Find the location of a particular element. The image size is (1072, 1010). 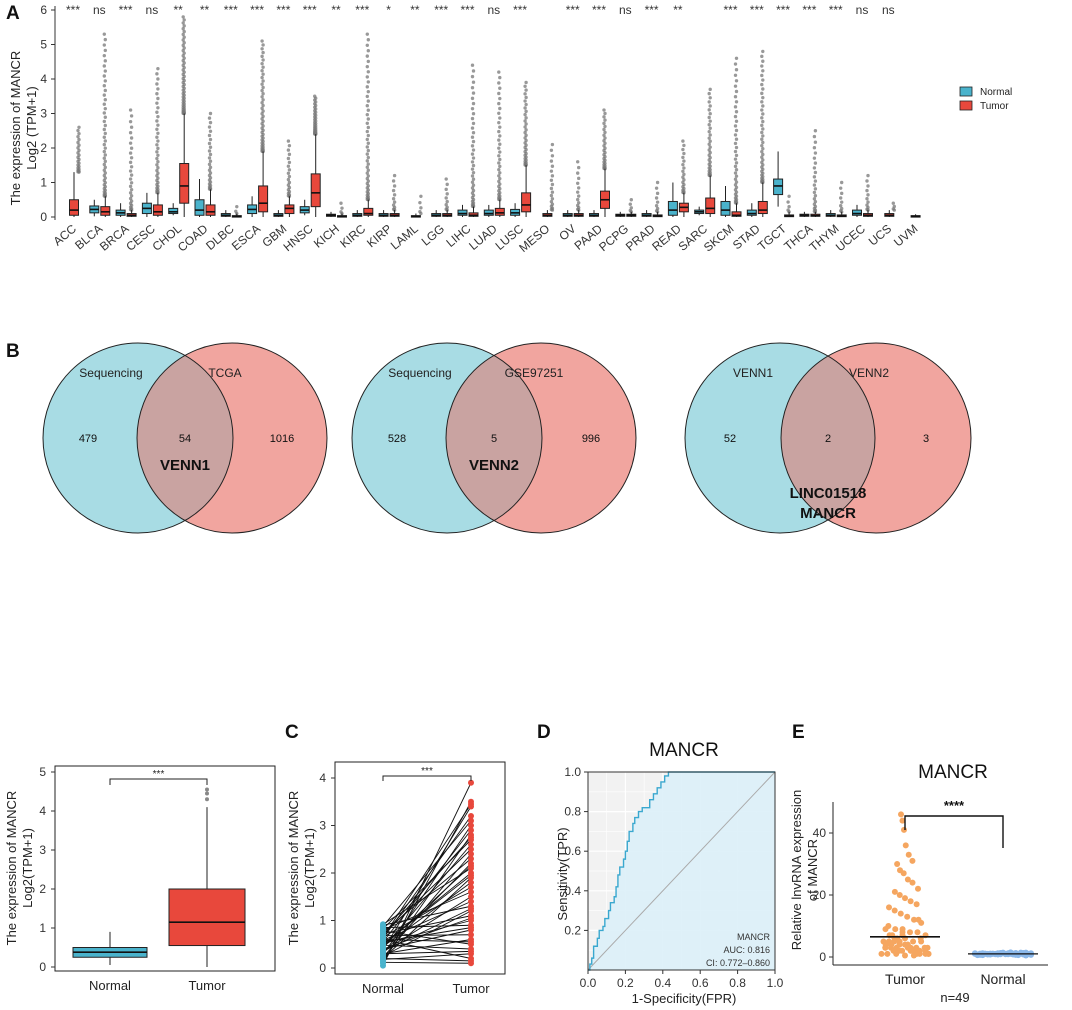

e-footnote: n=49 is located at coordinates (954, 997).